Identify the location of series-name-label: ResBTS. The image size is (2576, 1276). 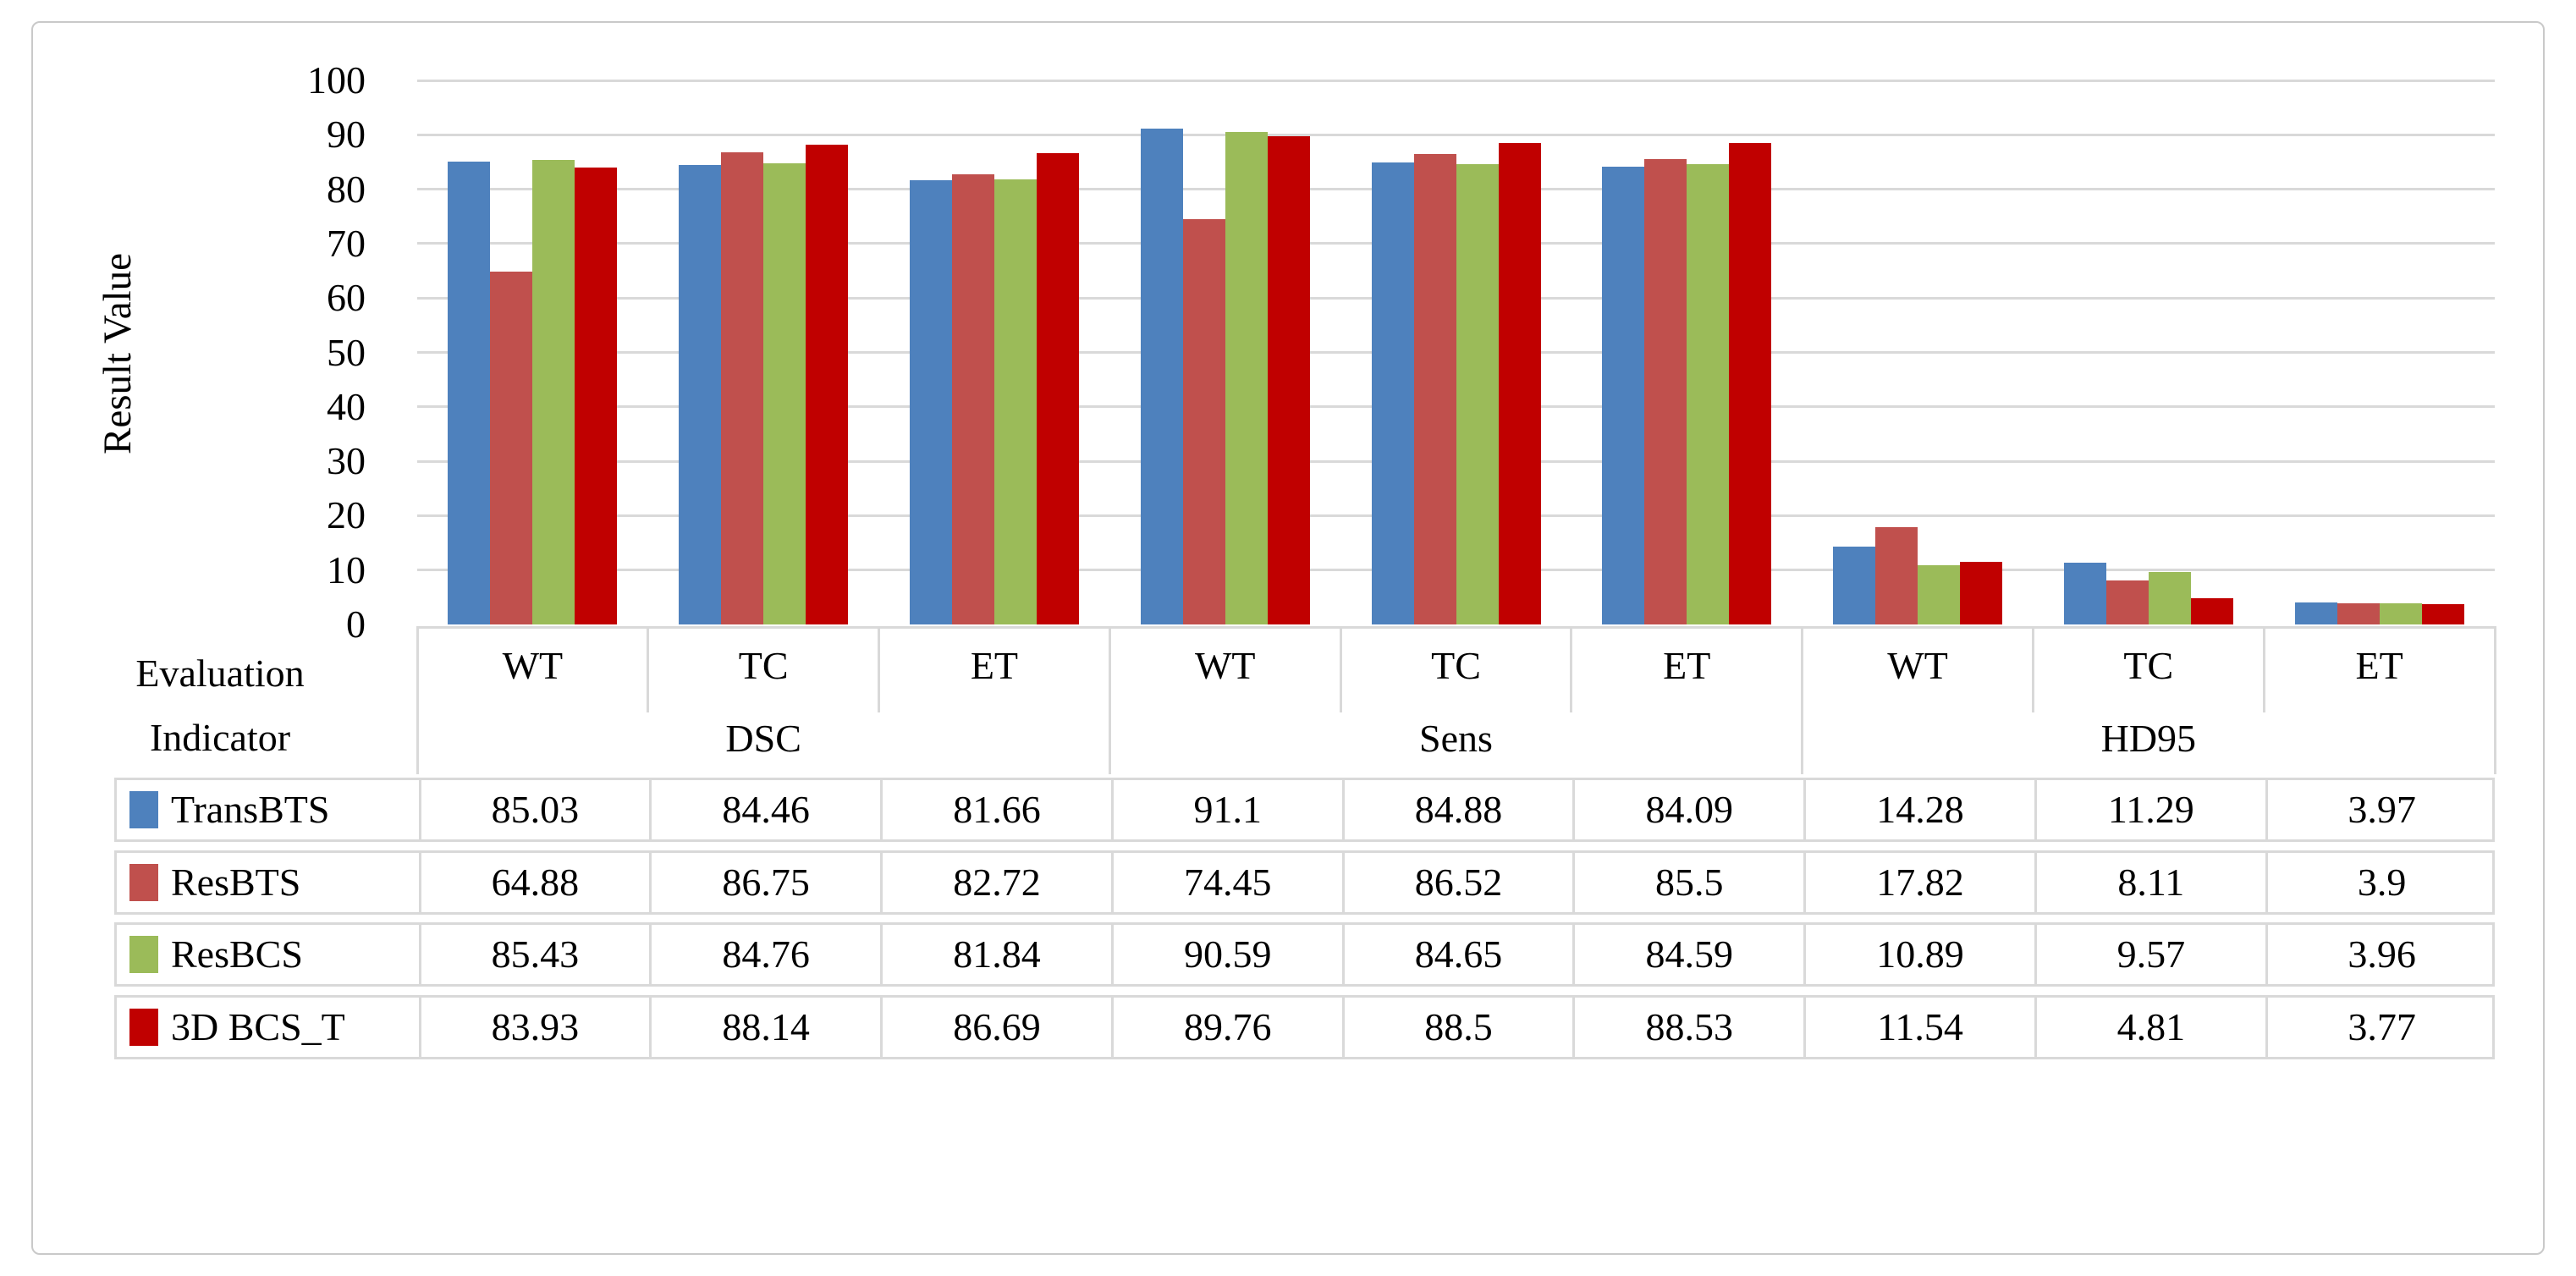
(236, 882).